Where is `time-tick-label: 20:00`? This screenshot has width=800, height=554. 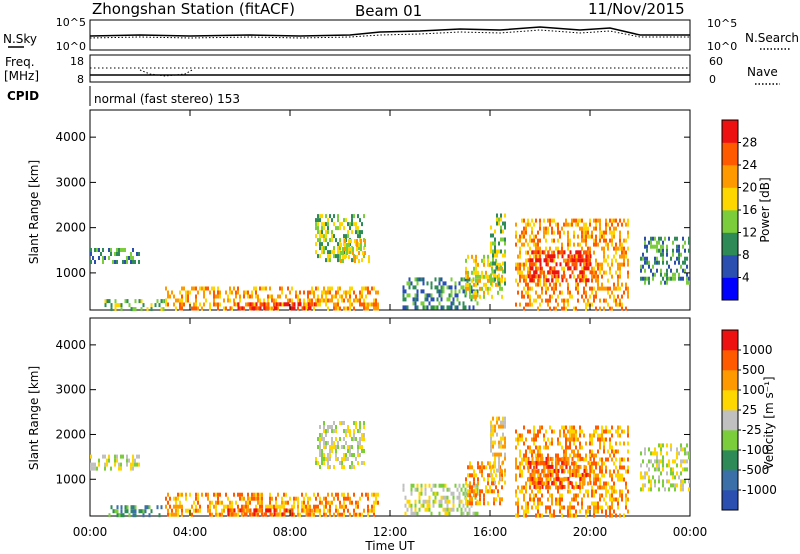
time-tick-label: 20:00 is located at coordinates (590, 532).